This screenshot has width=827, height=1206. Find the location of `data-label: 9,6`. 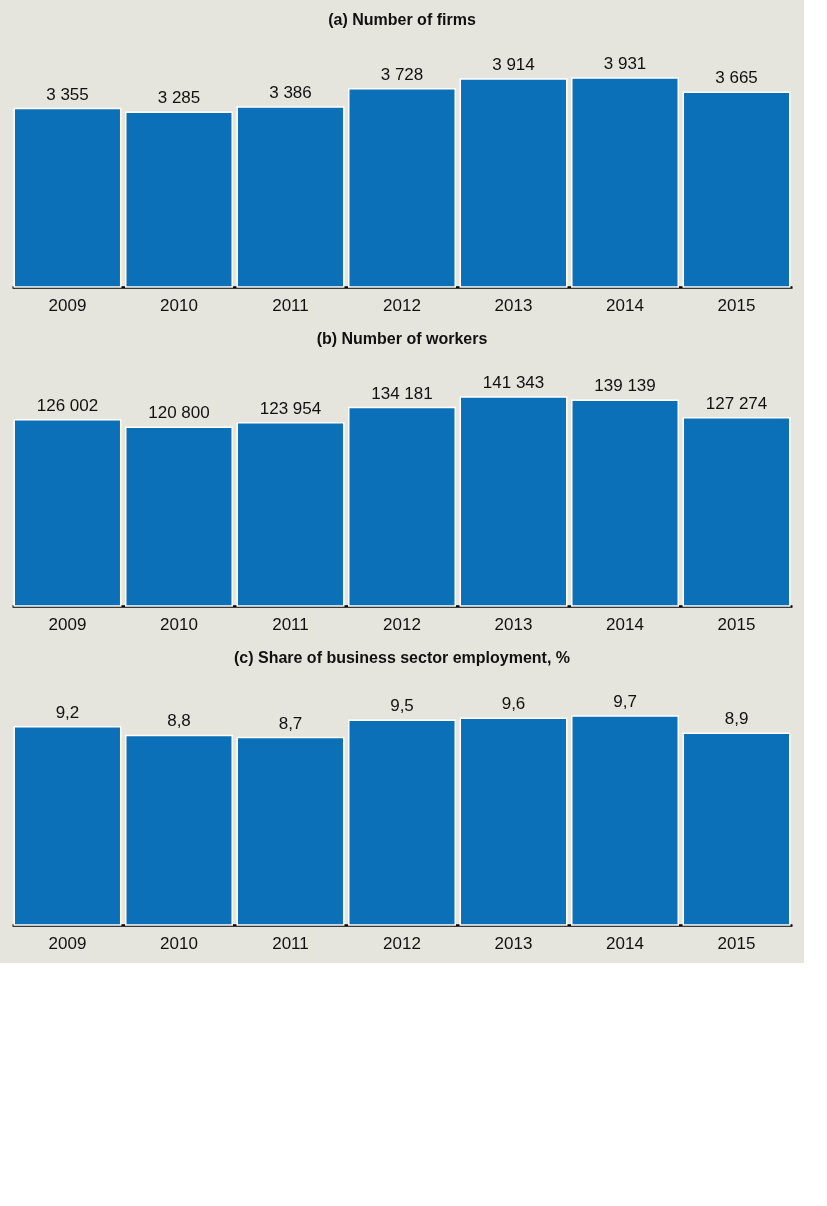

data-label: 9,6 is located at coordinates (513, 704).